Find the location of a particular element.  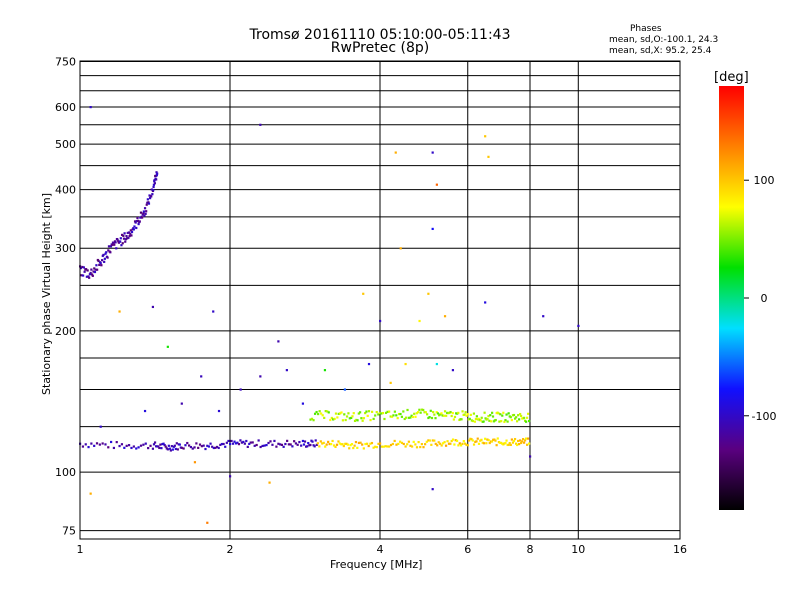

y-tick-label: 400 is located at coordinates (65, 190).